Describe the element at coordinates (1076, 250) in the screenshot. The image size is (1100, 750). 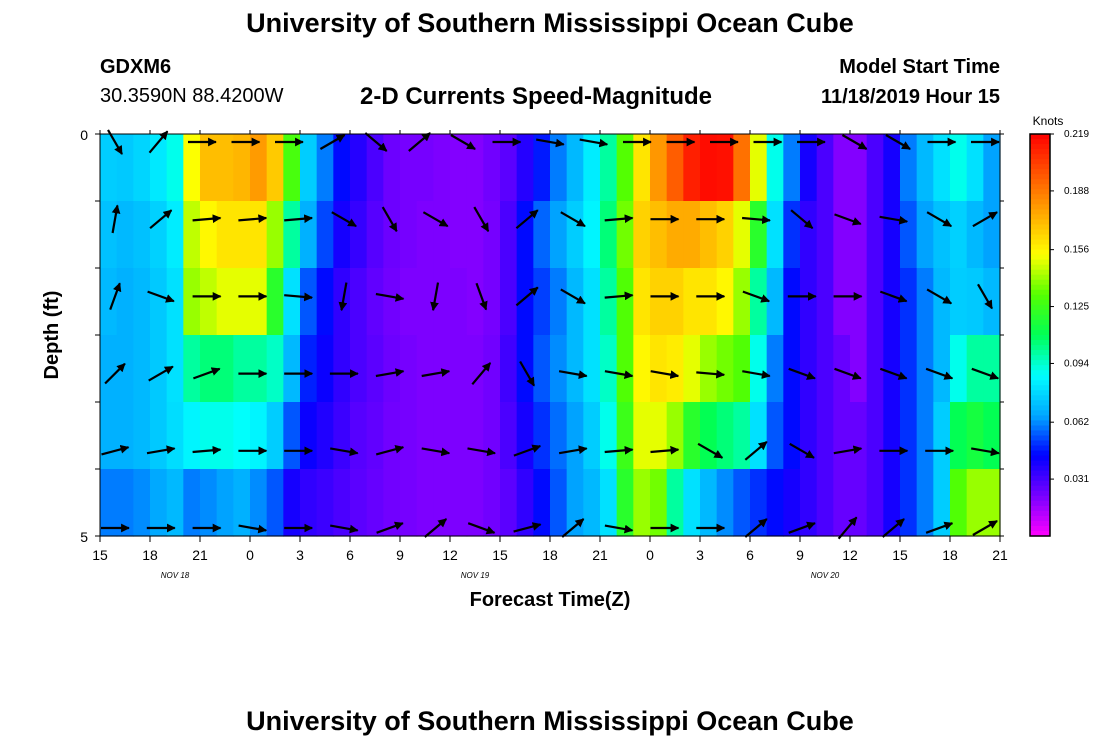
I see `colorbar-tick-label: 0.156` at that location.